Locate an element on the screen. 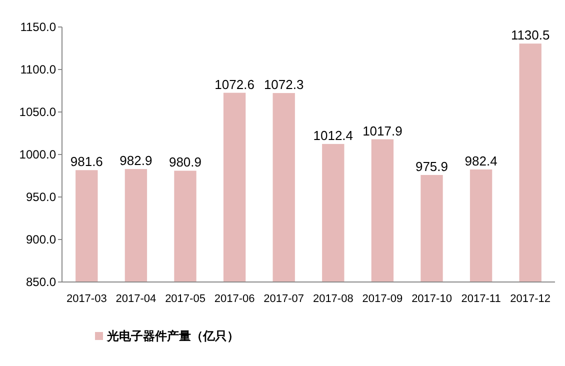 This screenshot has height=366, width=565. data-label: 982.4 is located at coordinates (481, 160).